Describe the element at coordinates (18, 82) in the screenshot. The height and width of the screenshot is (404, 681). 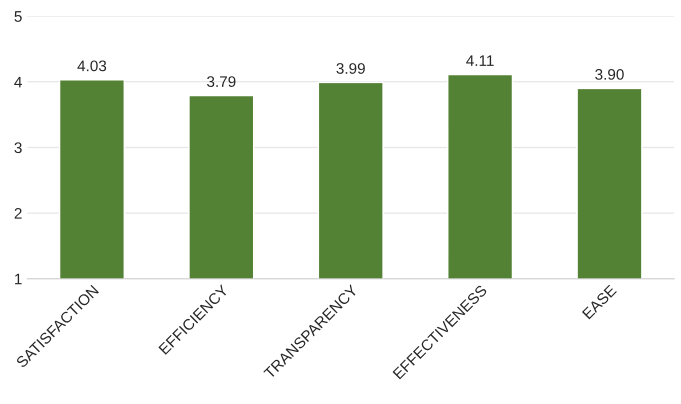
I see `y-tick-label: 4` at that location.